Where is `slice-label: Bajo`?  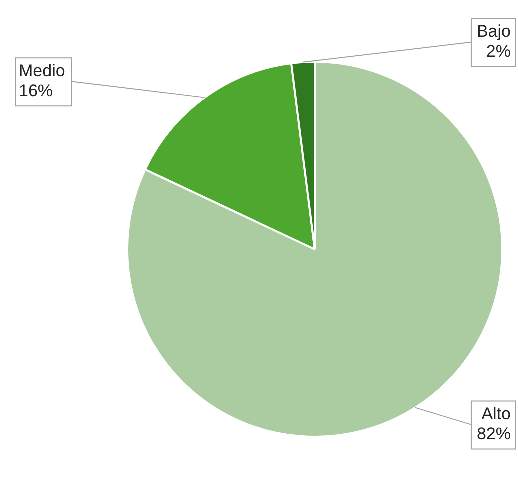 slice-label: Bajo is located at coordinates (493, 32).